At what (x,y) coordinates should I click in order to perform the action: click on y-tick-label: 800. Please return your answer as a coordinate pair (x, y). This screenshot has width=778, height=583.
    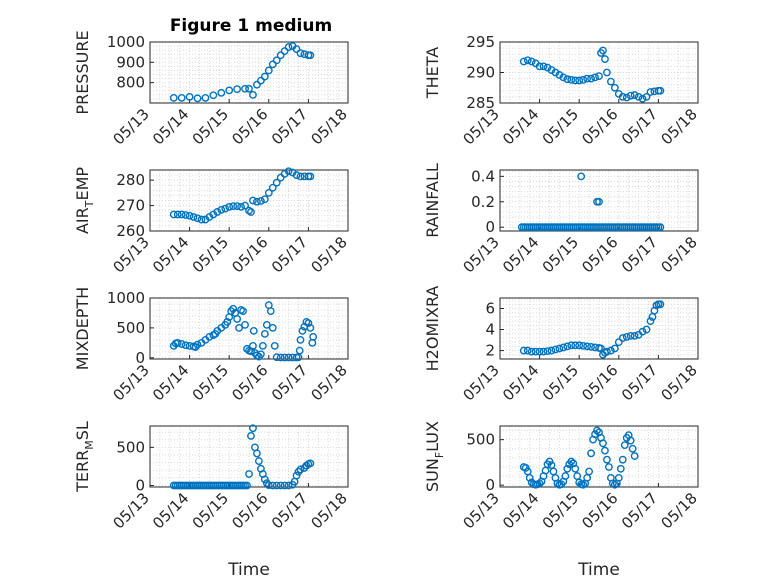
    Looking at the image, I should click on (130, 83).